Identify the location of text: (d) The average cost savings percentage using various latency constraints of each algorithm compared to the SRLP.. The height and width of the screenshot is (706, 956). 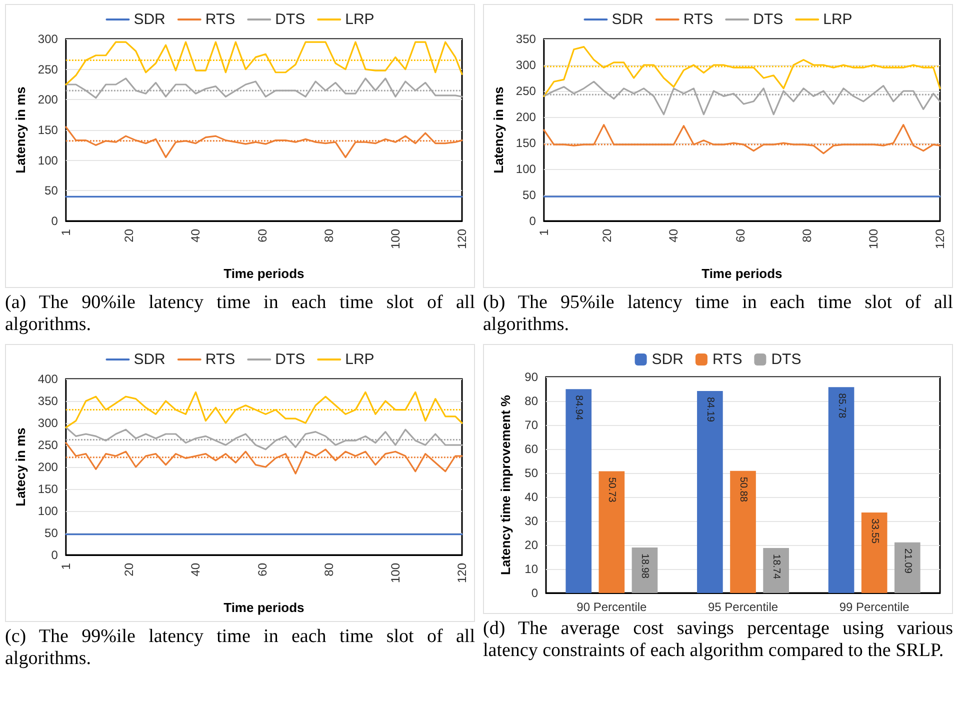
(718, 640).